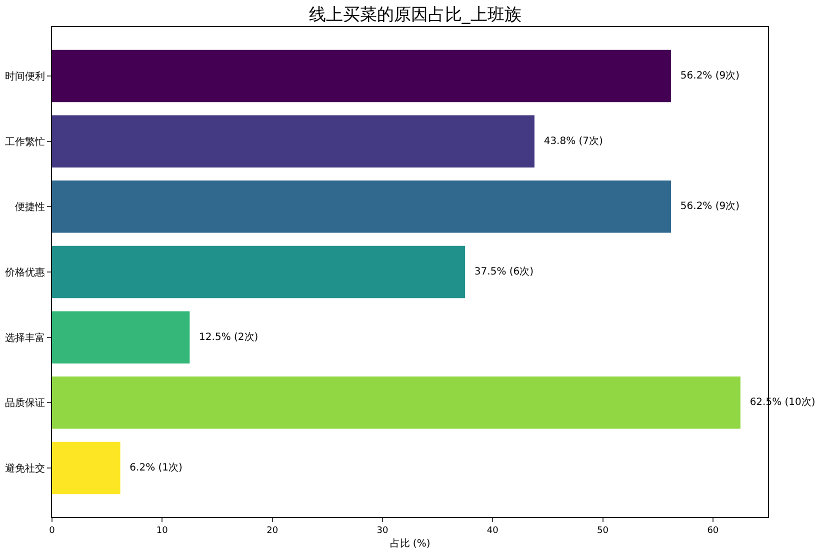 The width and height of the screenshot is (830, 553). What do you see at coordinates (225, 337) in the screenshot?
I see `data-label: 12.5% (2次)` at bounding box center [225, 337].